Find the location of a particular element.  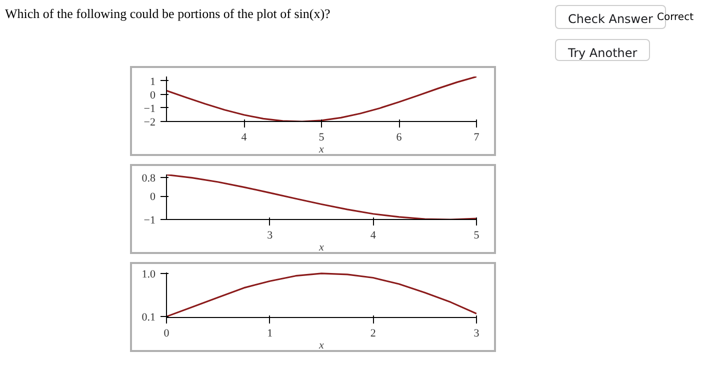

x-tick-label: 0 is located at coordinates (167, 334).